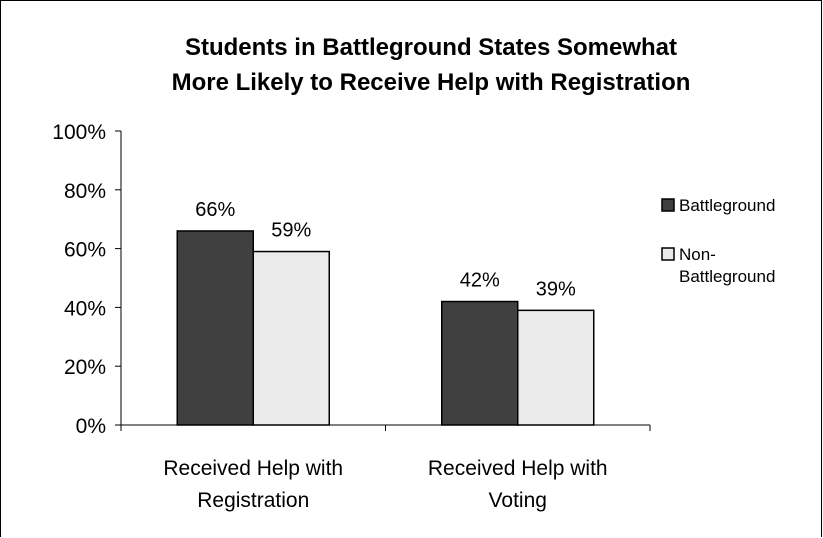  What do you see at coordinates (85, 250) in the screenshot?
I see `y-tick-label: 60%` at bounding box center [85, 250].